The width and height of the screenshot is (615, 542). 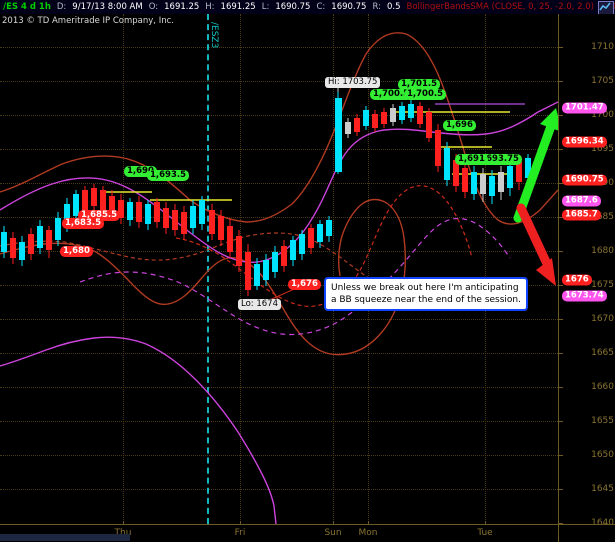 I want to click on close-label: C:, so click(x=321, y=7).